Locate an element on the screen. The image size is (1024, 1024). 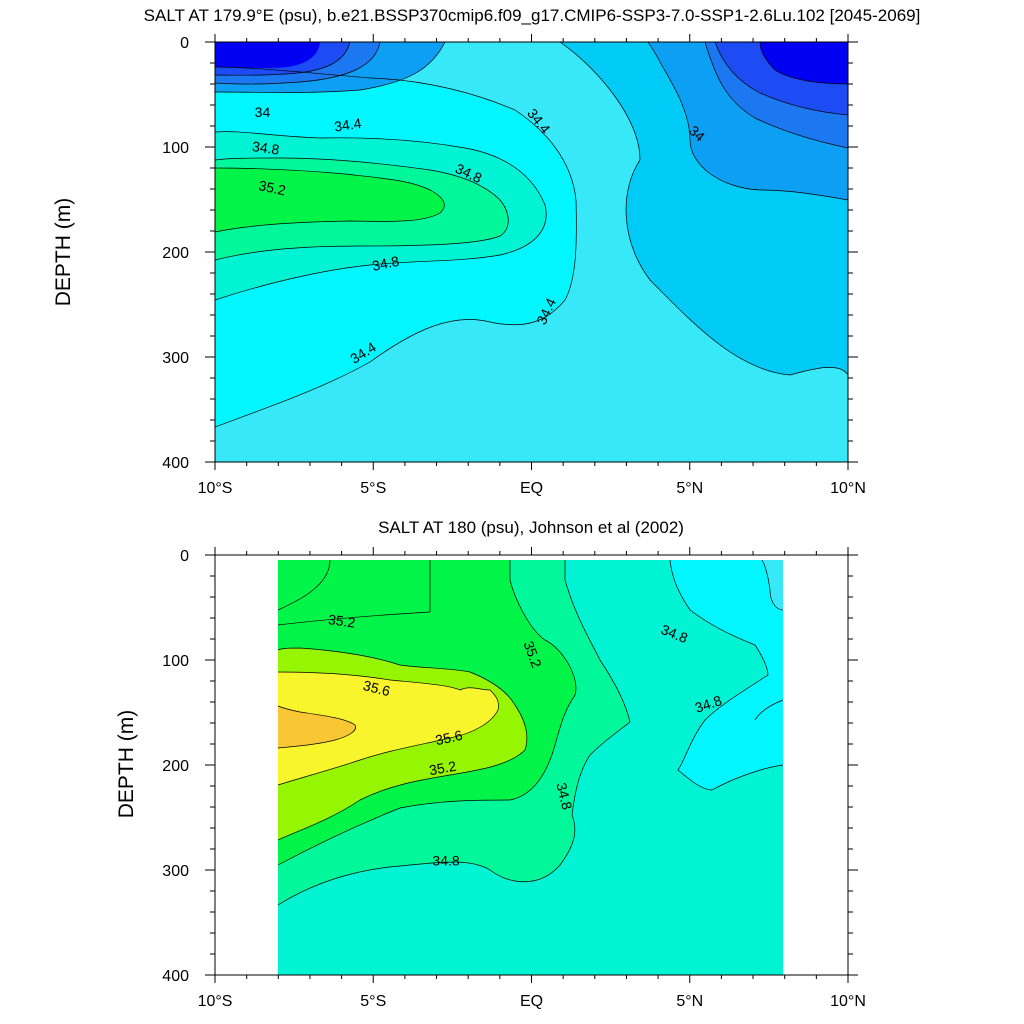
bottom-y-axis-label: DEPTH (m) is located at coordinates (126, 764).